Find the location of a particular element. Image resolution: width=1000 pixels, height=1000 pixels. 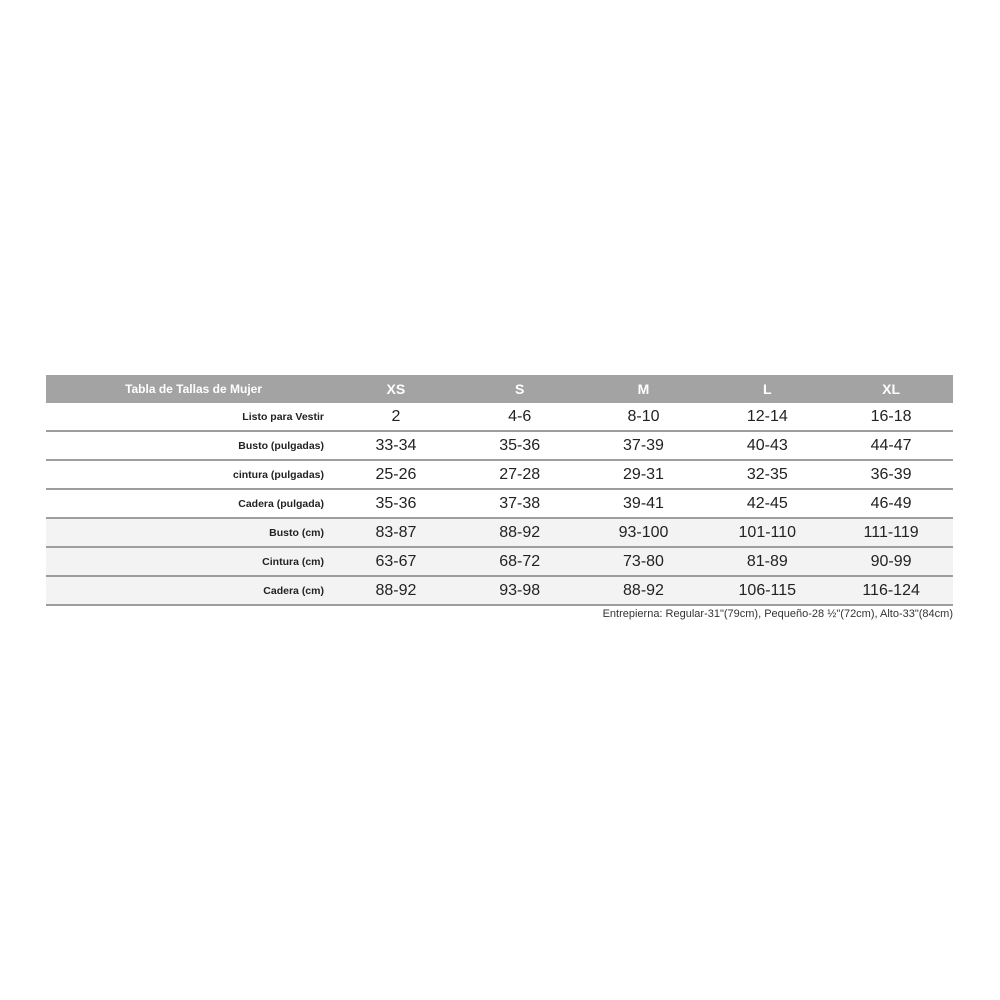

table-cell: 111-119 is located at coordinates (891, 533).